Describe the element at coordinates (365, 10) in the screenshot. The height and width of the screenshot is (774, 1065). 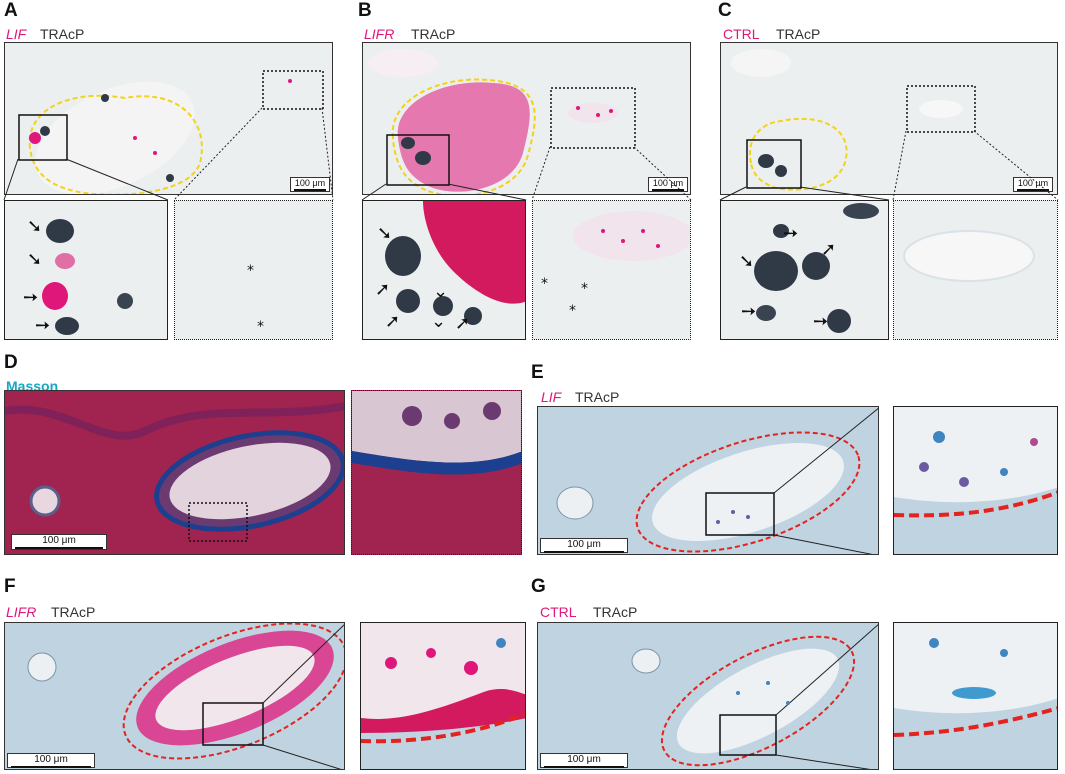
I see `panel-b-label: B` at that location.